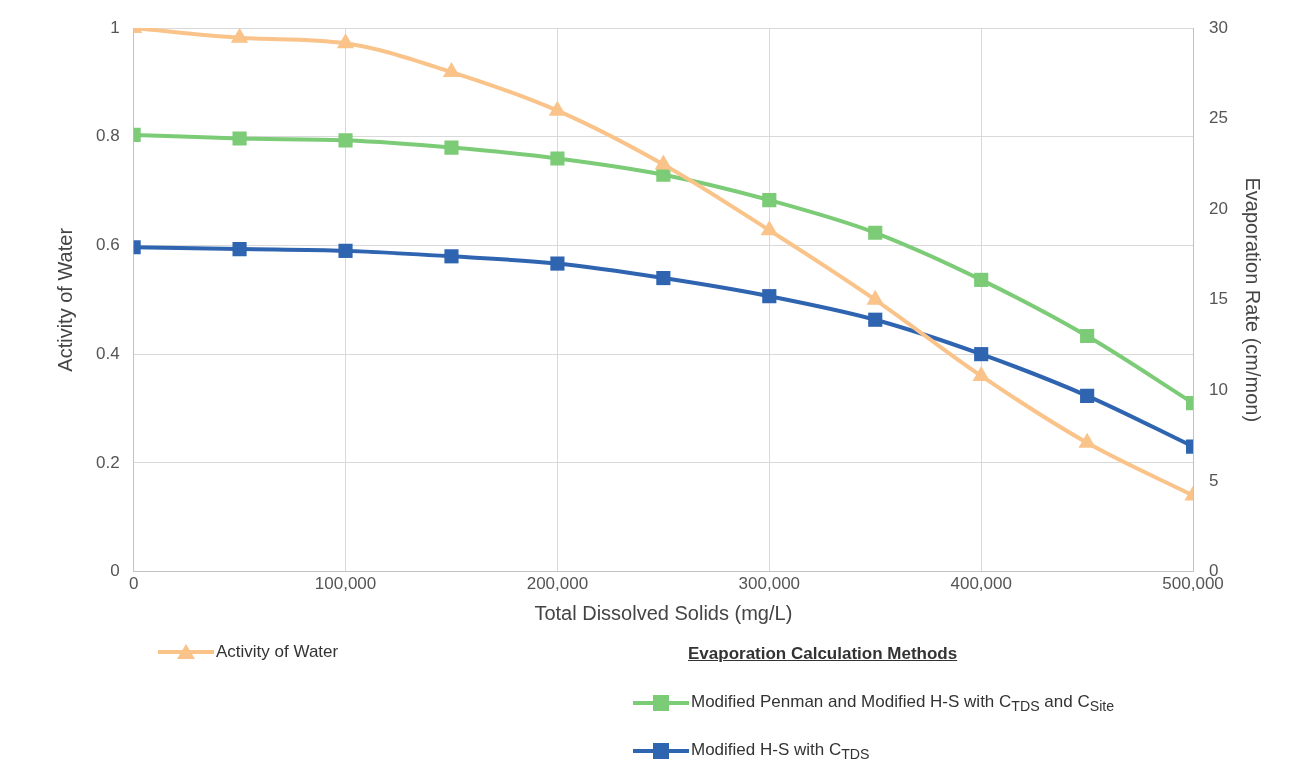  What do you see at coordinates (1219, 299) in the screenshot?
I see `y2-tick-label: 15` at bounding box center [1219, 299].